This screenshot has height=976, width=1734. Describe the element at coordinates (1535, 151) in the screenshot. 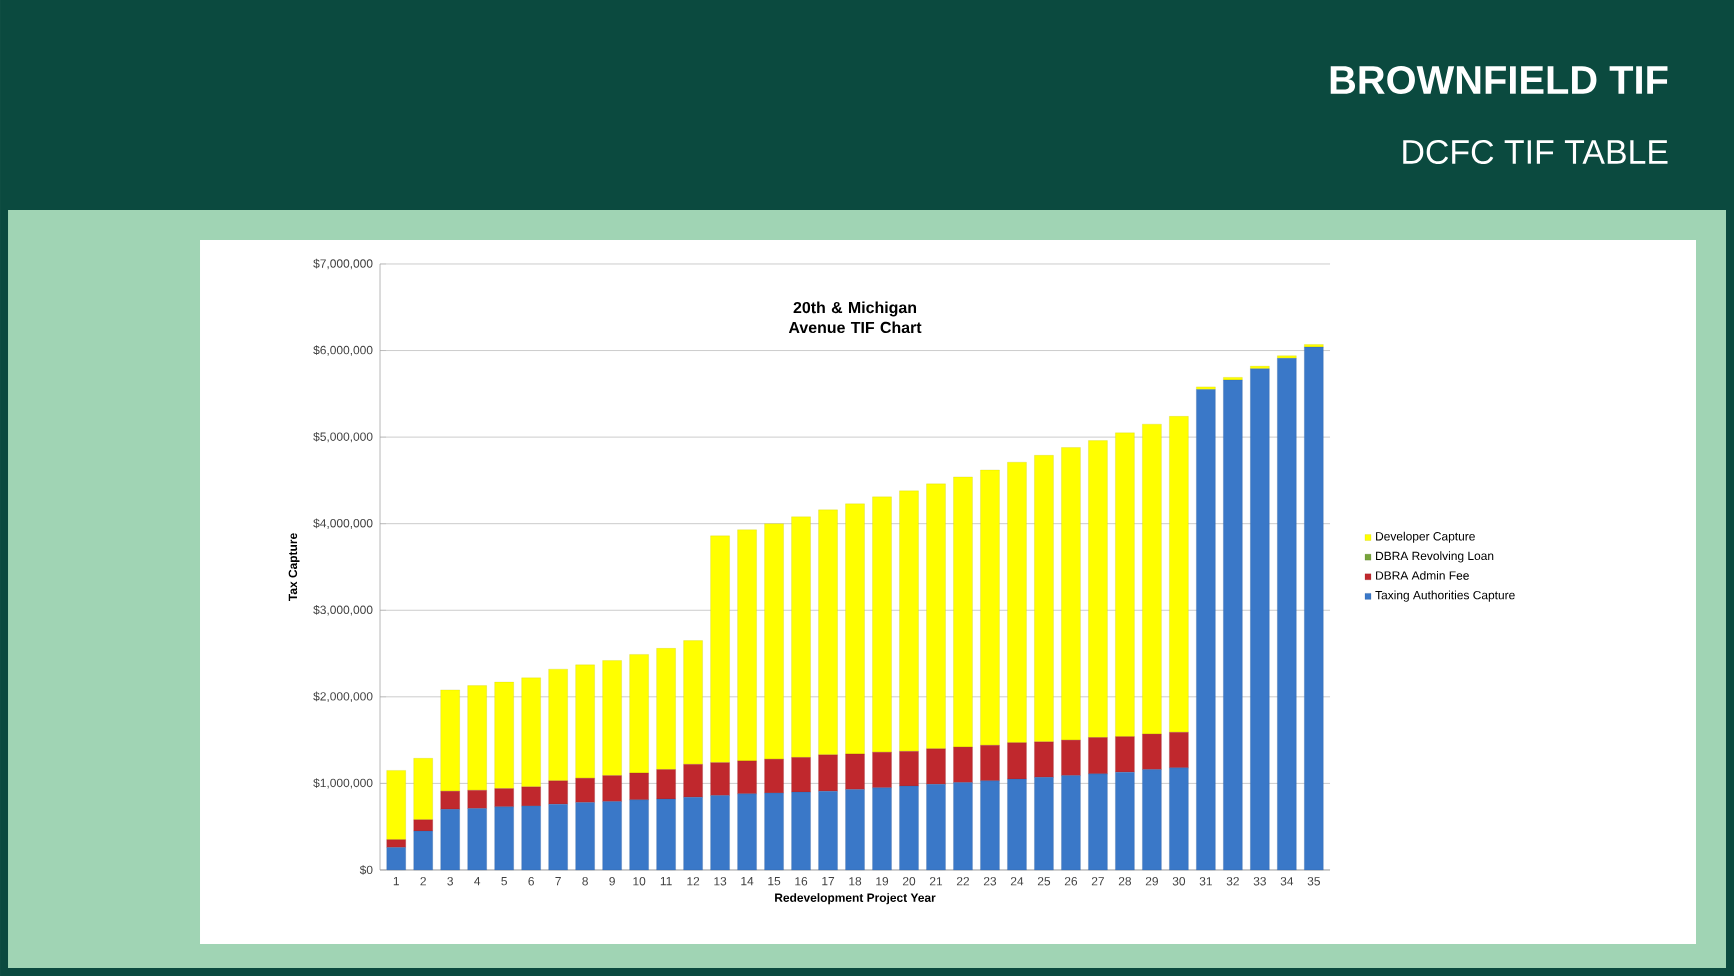

I see `text: DCFC TIF TABLE` at that location.